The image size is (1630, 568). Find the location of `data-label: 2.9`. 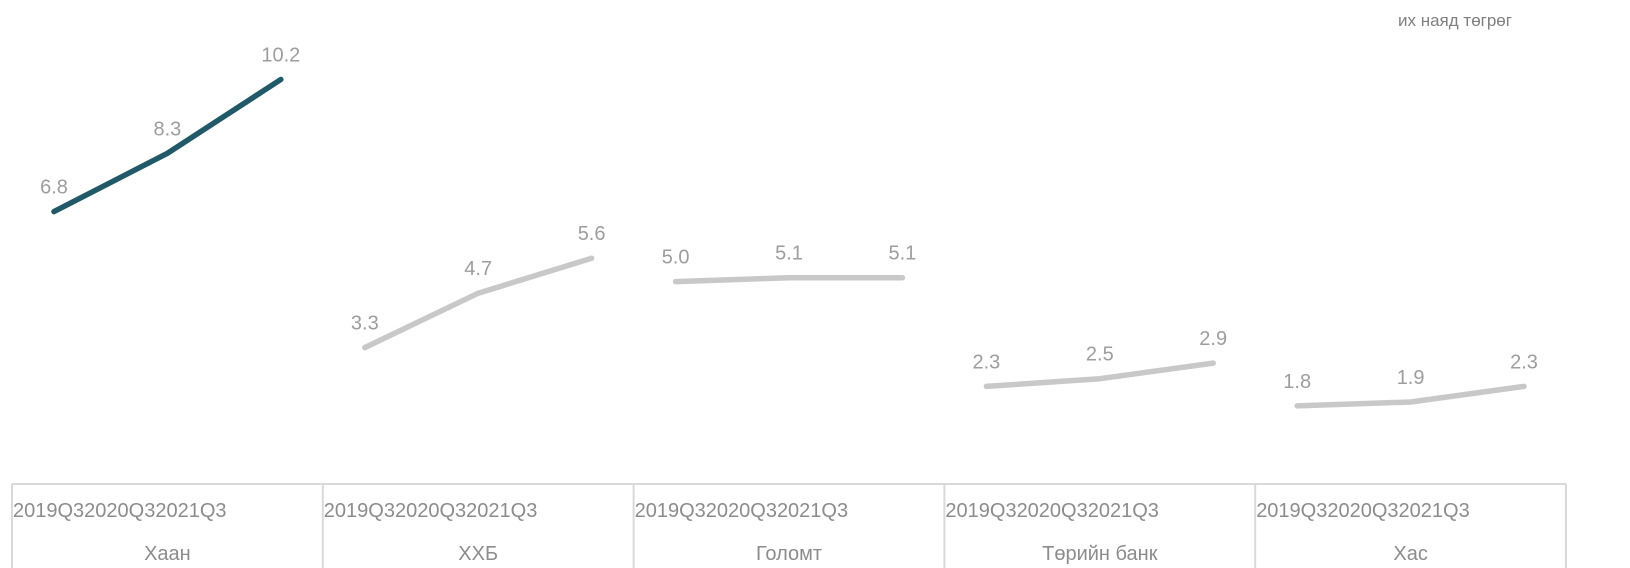

data-label: 2.9 is located at coordinates (1213, 339).